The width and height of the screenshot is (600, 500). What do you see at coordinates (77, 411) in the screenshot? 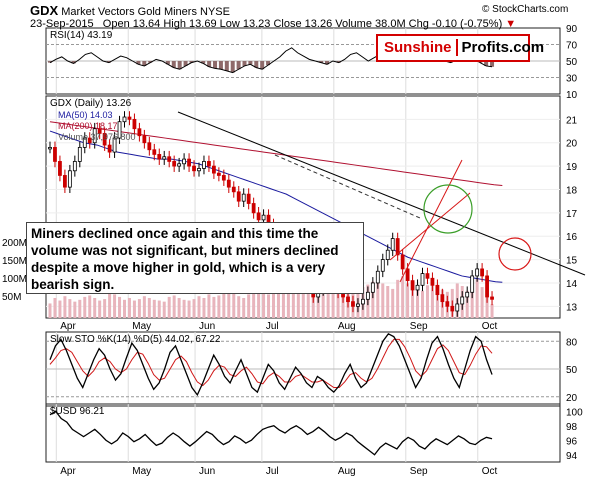
I see `usd-title: $USD 96.21` at bounding box center [77, 411].